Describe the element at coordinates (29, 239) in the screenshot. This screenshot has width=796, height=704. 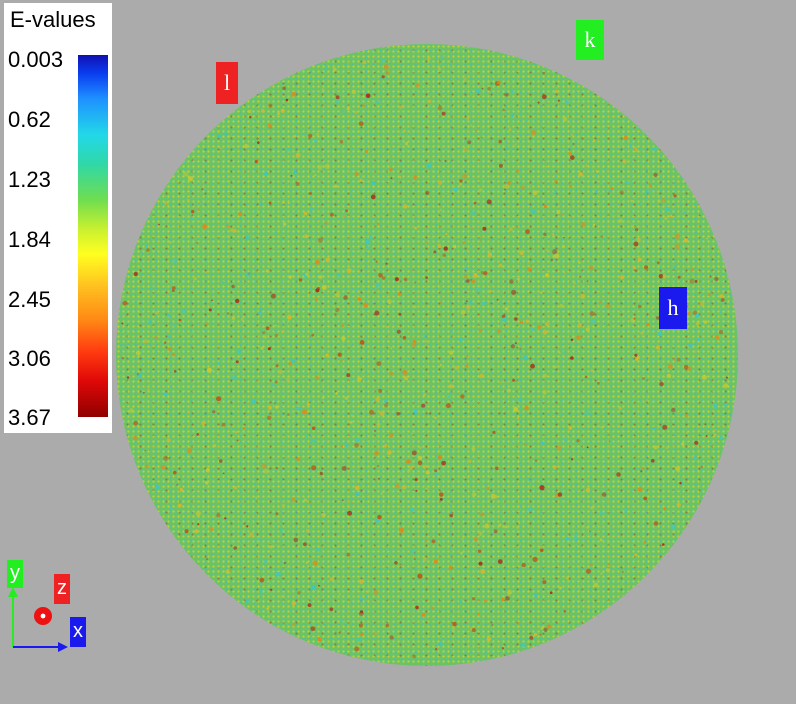
I see `legend-tick-3: 1.84` at that location.